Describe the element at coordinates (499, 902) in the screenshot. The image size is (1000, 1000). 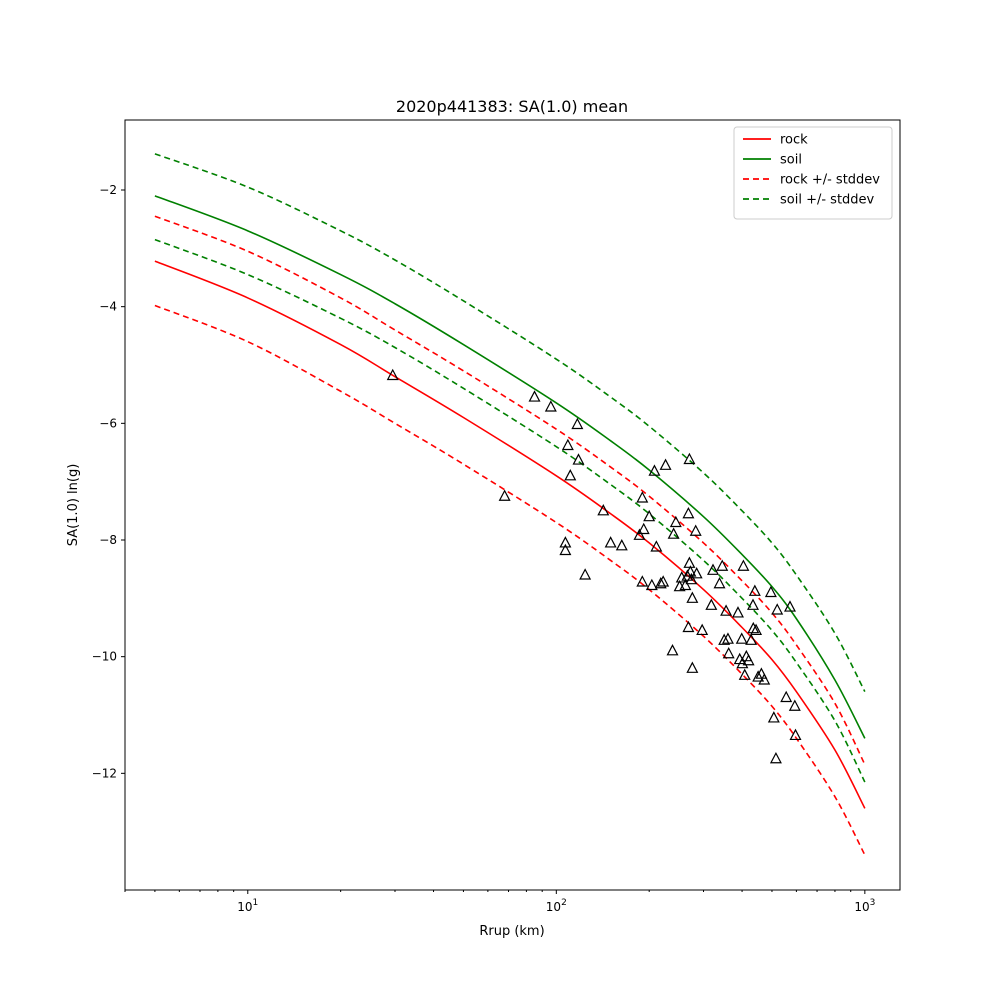
I see `x-axis: 10¹ 10² 10³` at that location.